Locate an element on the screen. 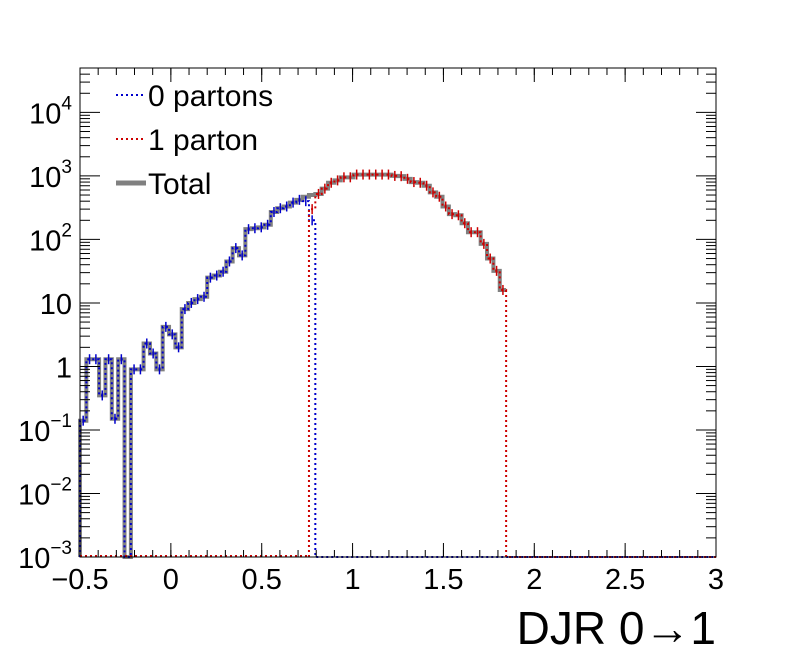 The width and height of the screenshot is (796, 672). y-tick-exponent: −3 is located at coordinates (61, 548).